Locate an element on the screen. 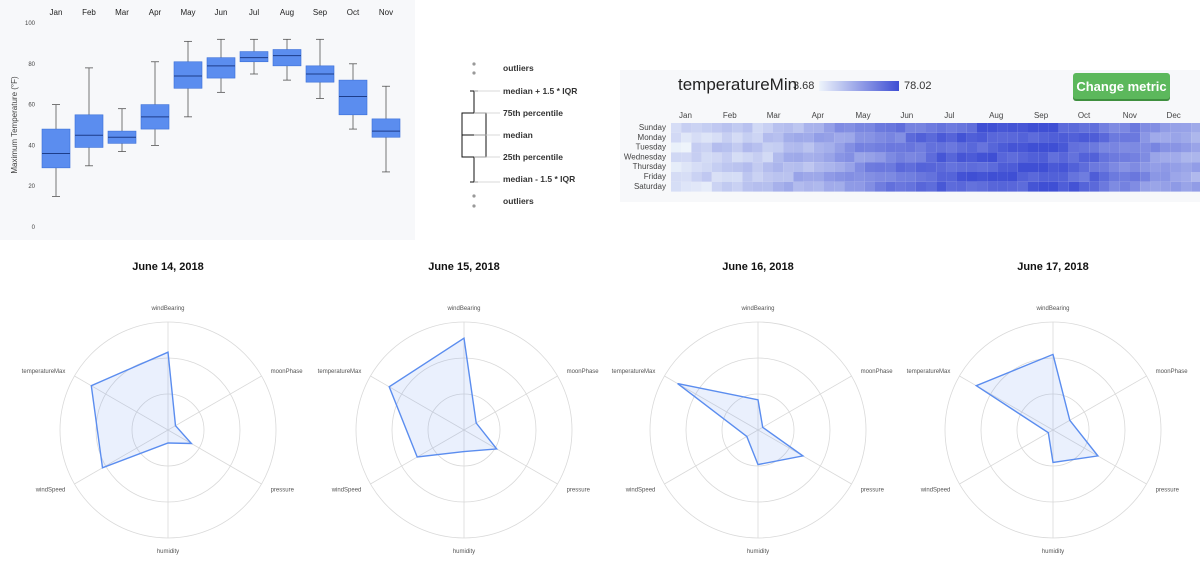 Image resolution: width=1200 pixels, height=564 pixels. heatmap-month-label: Jun is located at coordinates (906, 115).